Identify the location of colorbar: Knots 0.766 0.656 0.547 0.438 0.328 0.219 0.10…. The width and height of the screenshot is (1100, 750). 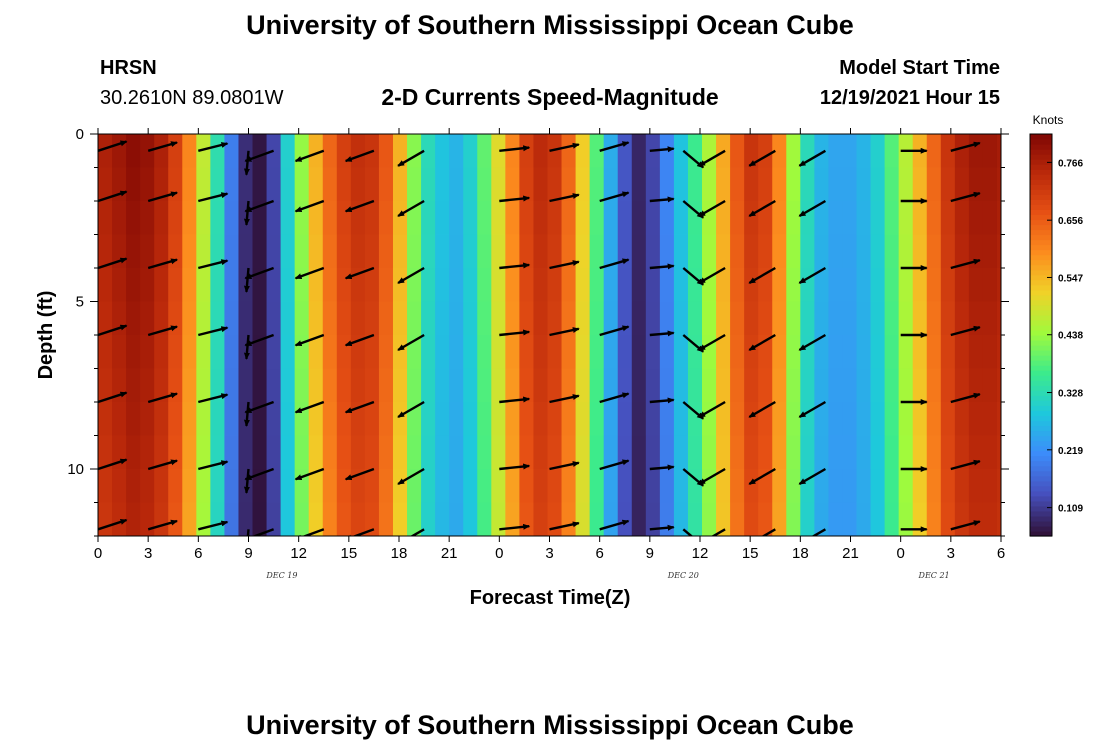
(1056, 325).